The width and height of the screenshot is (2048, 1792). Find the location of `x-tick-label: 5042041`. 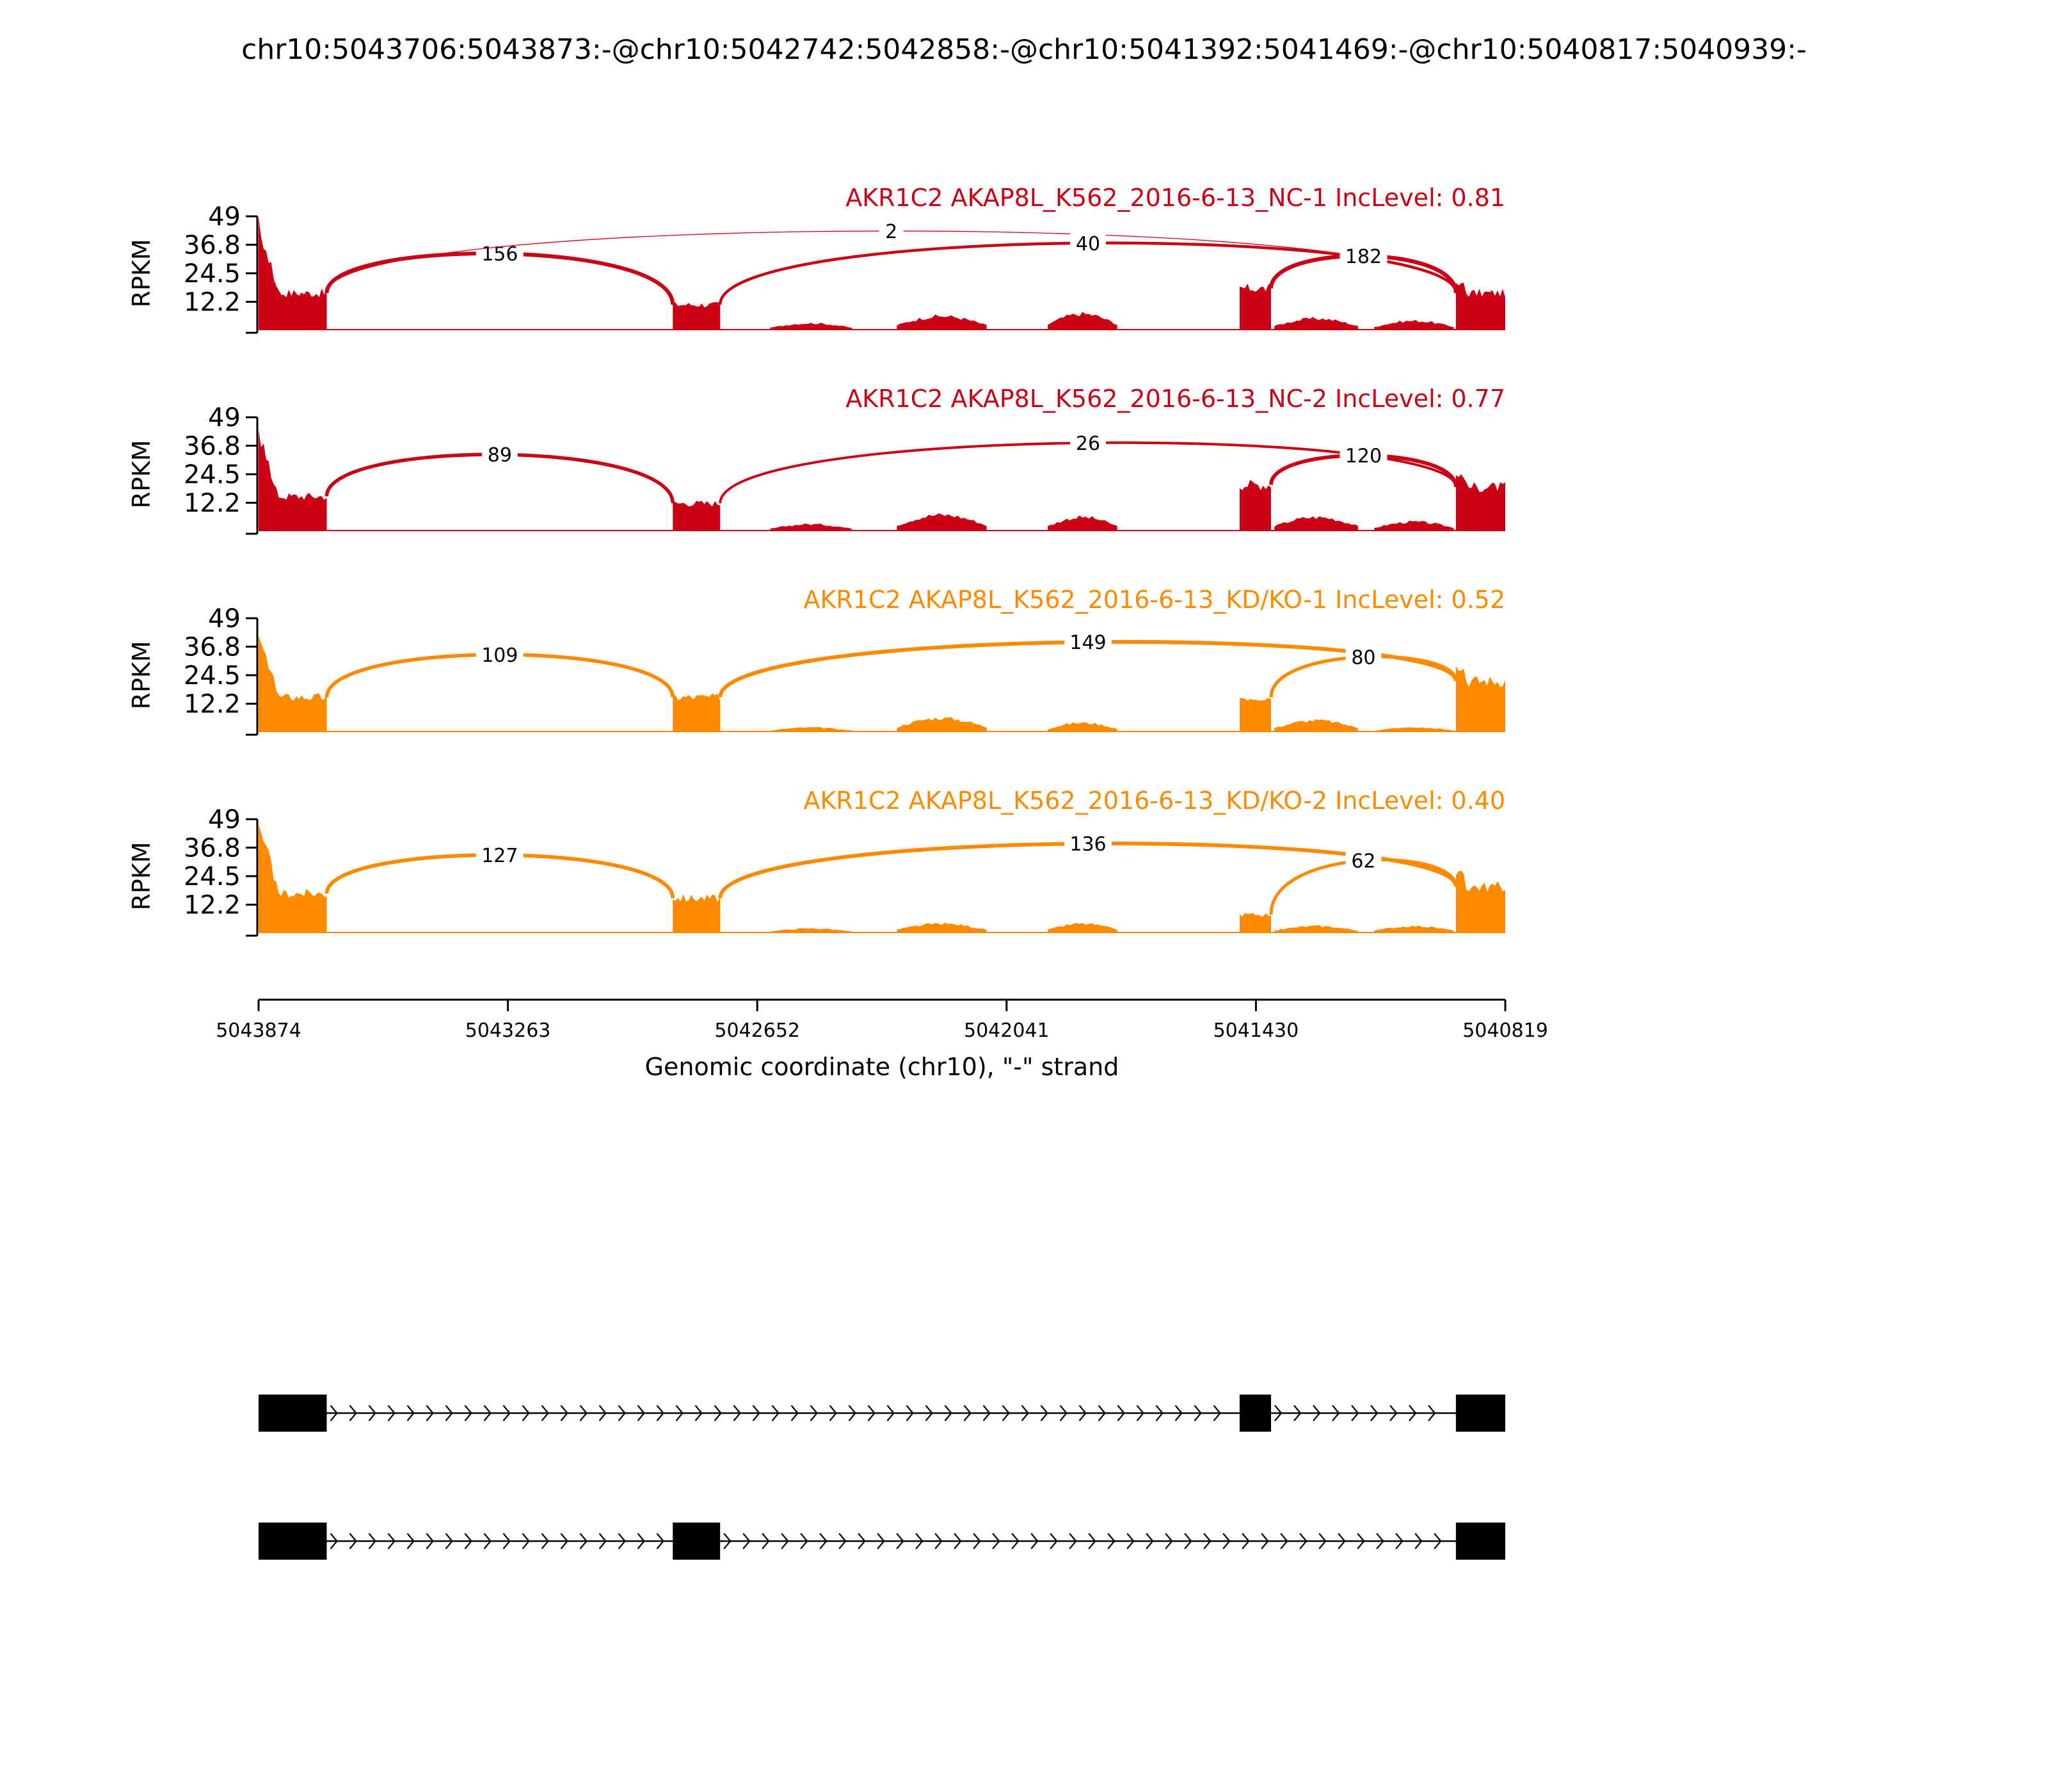

x-tick-label: 5042041 is located at coordinates (1007, 1031).